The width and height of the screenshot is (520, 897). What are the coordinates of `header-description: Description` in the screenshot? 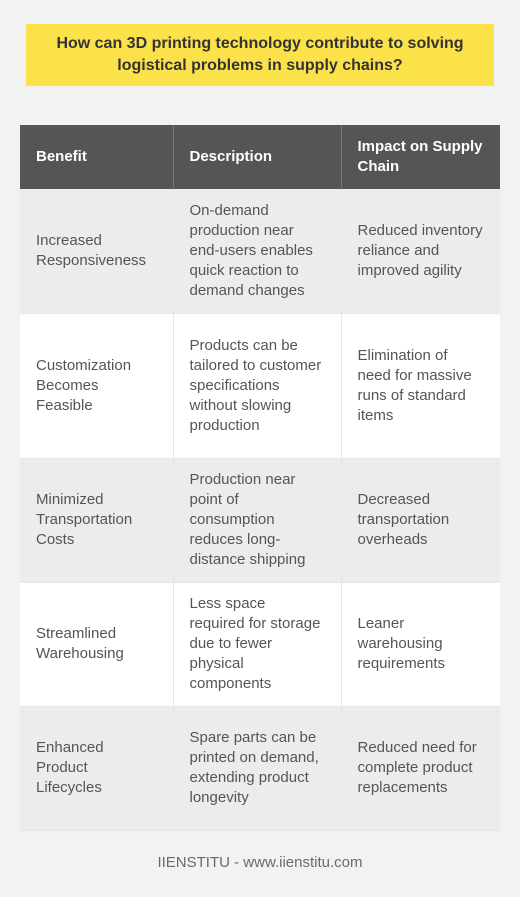 It's located at (257, 157).